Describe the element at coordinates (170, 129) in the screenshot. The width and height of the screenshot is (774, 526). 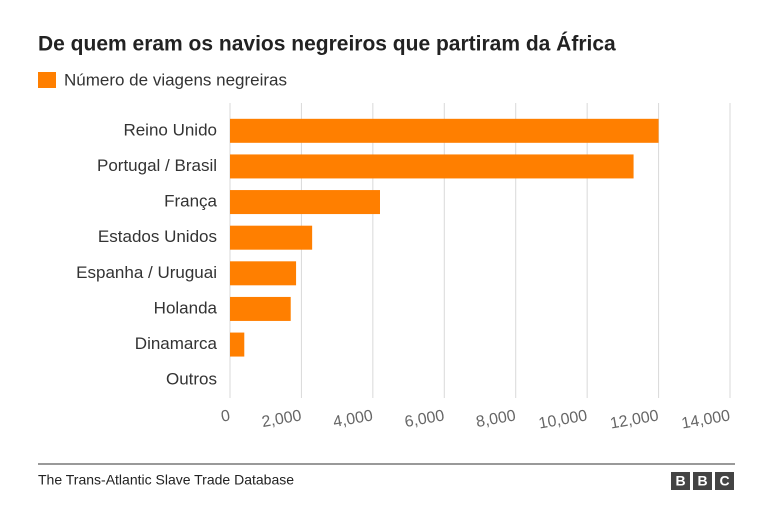
I see `y-tick-label: Reino Unido` at that location.